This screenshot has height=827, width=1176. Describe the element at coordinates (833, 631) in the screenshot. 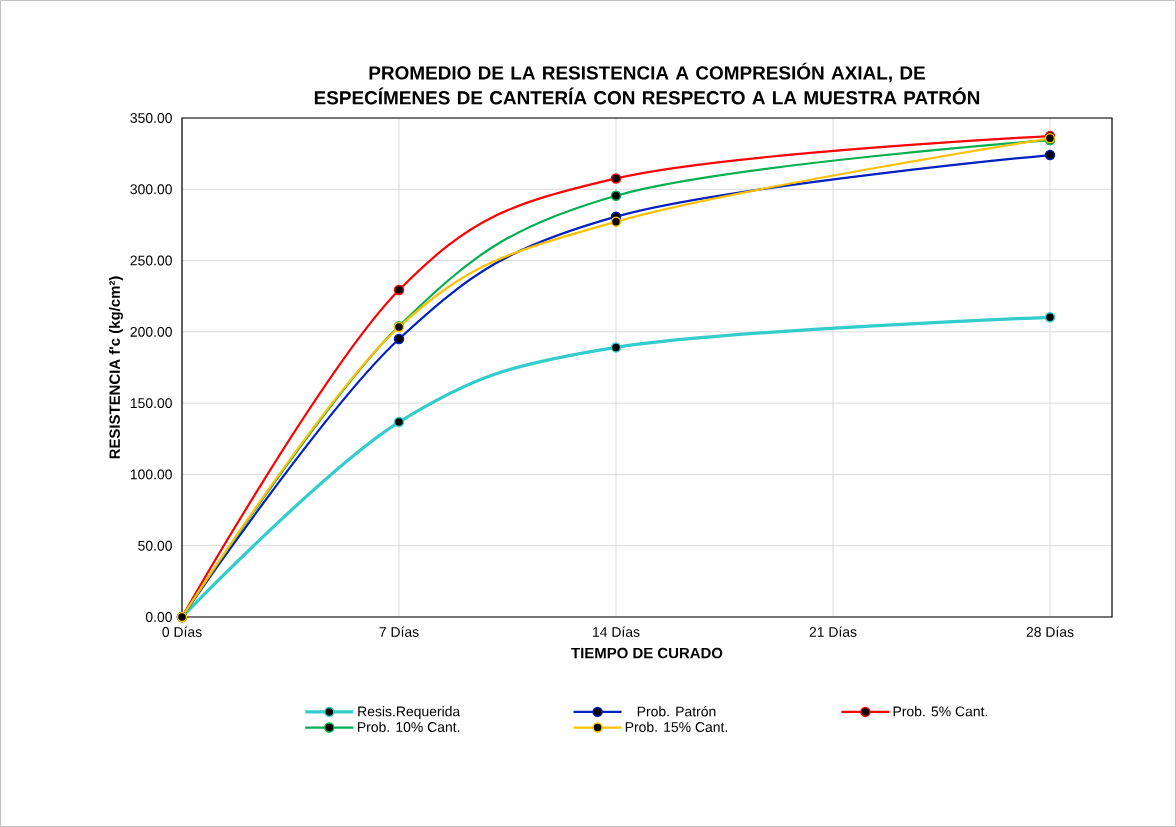

I see `x-tick-label: 21 Días` at that location.